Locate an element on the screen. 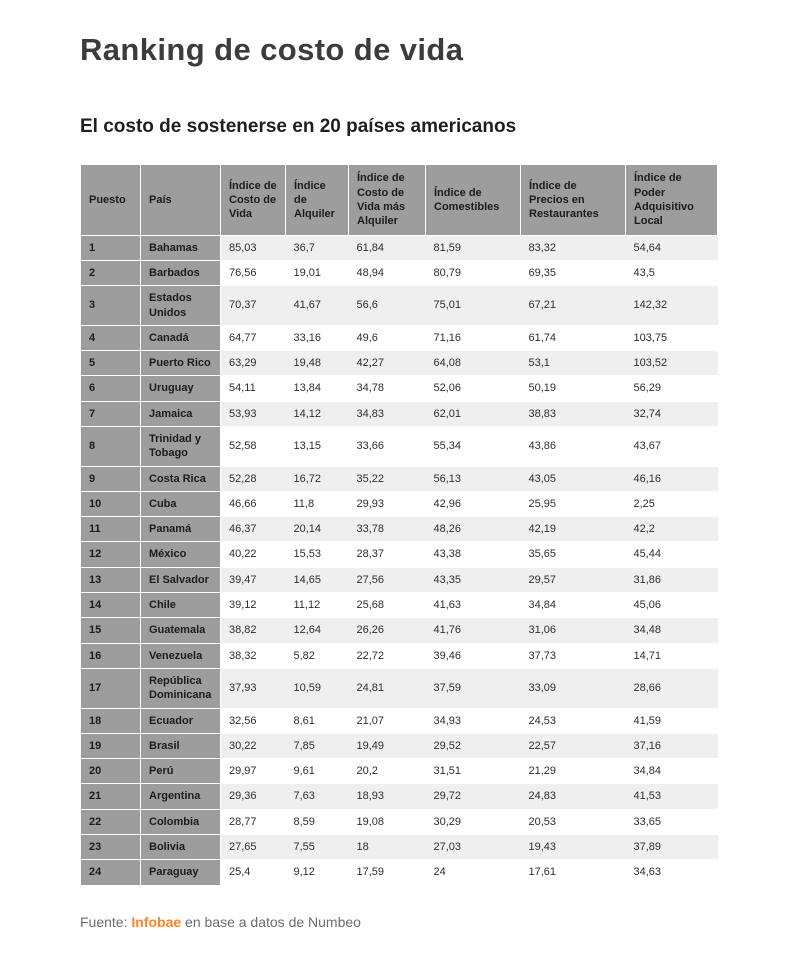 The image size is (797, 973). table-header-cell: Puesto is located at coordinates (110, 200).